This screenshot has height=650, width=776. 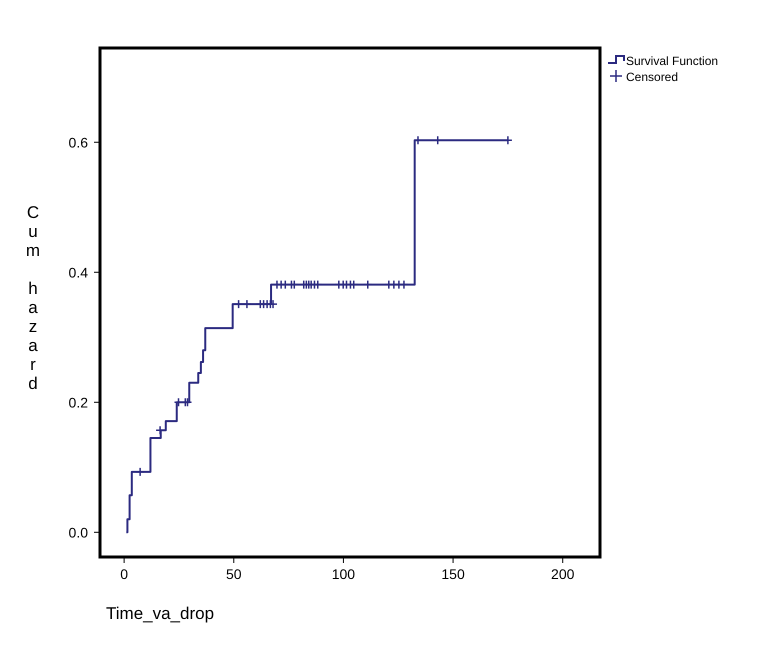 I want to click on x-tick-label: 0, so click(x=124, y=574).